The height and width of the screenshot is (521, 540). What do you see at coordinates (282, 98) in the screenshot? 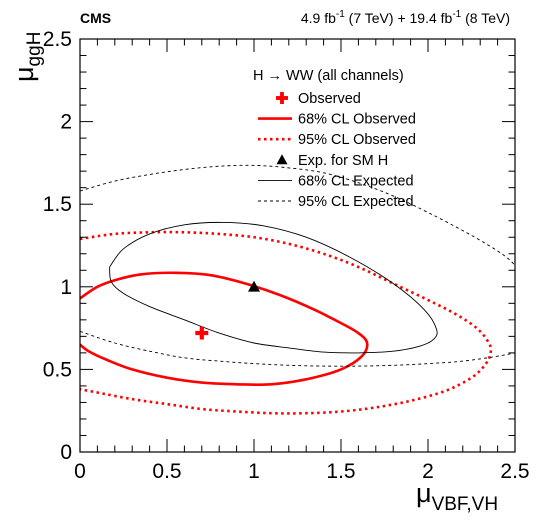
I see `legend-entry-observed-symbol` at bounding box center [282, 98].